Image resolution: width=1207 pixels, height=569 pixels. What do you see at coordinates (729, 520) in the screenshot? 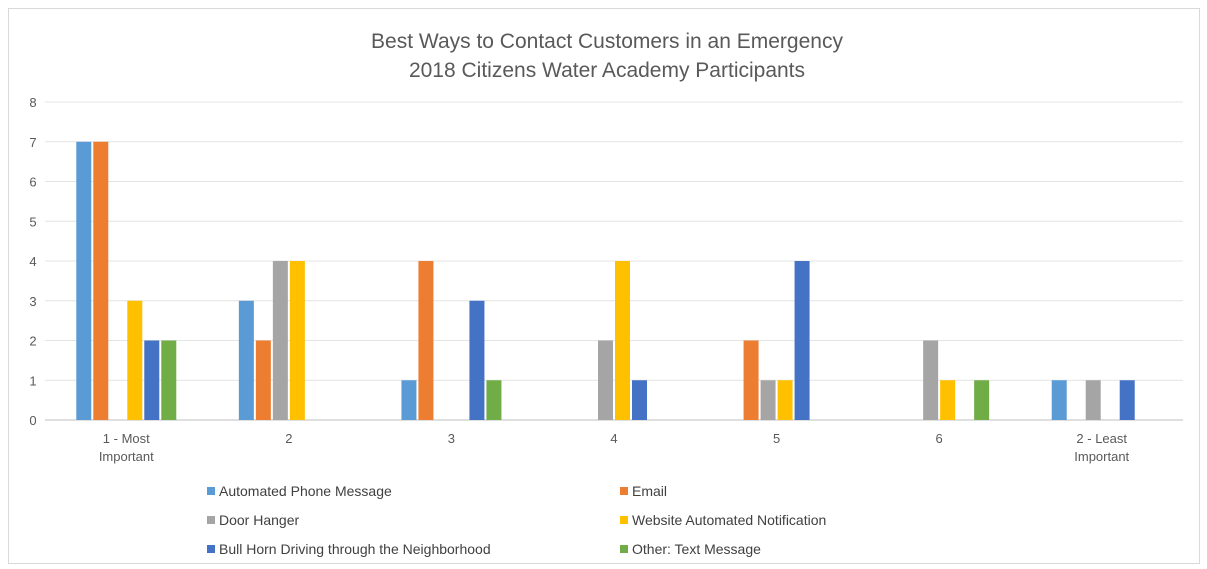
I see `legend-label: Website Automated Notification` at bounding box center [729, 520].